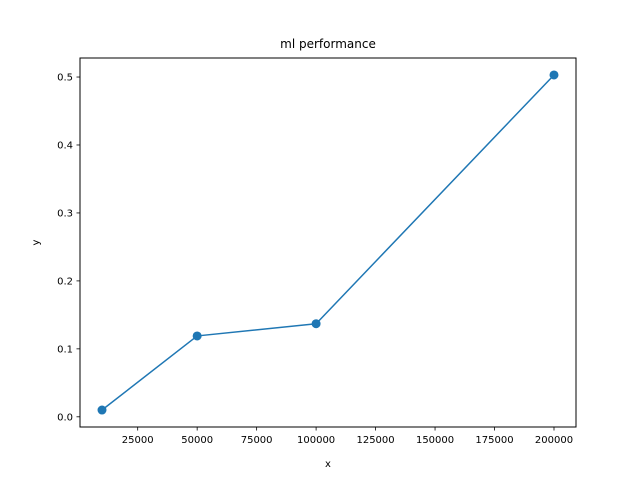 The width and height of the screenshot is (640, 480). I want to click on y-tick-label: 0.4, so click(65, 146).